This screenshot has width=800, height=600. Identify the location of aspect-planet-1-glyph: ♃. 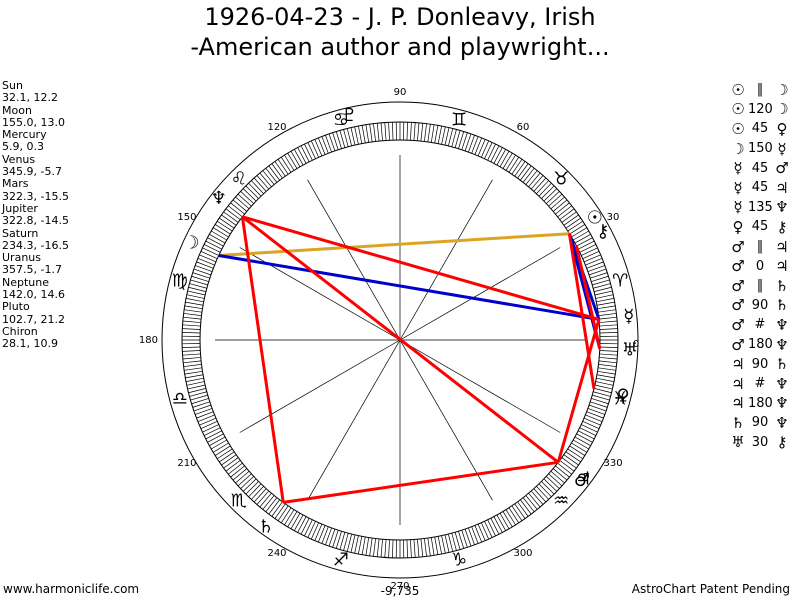
(738, 403).